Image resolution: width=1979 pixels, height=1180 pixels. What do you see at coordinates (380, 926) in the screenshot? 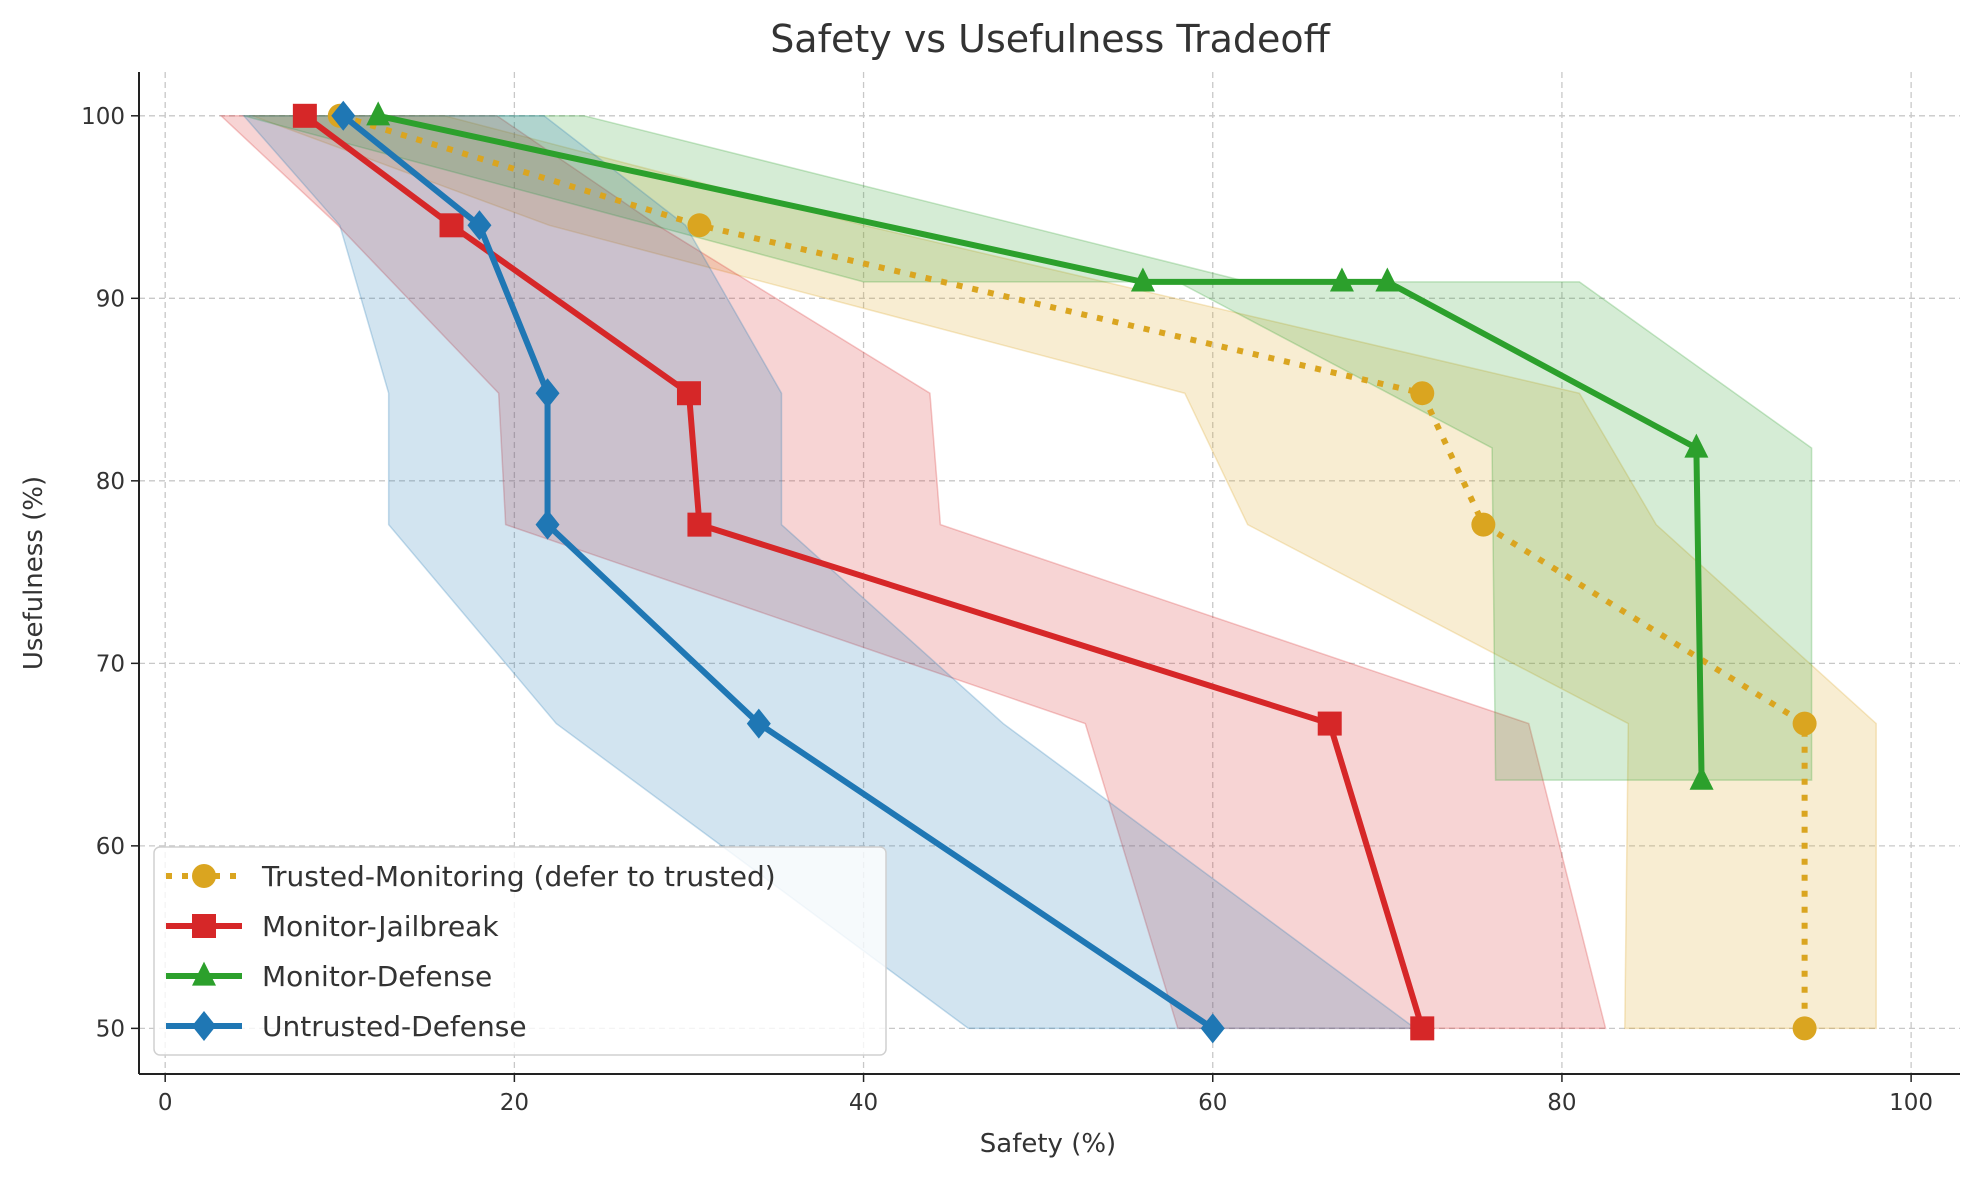
I see `legend-label: Monitor-Jailbreak` at bounding box center [380, 926].